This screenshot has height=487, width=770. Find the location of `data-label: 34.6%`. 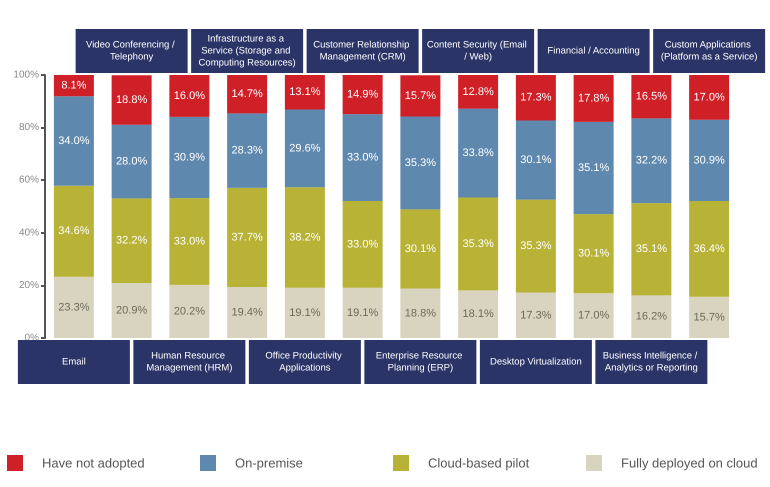

data-label: 34.6% is located at coordinates (74, 231).